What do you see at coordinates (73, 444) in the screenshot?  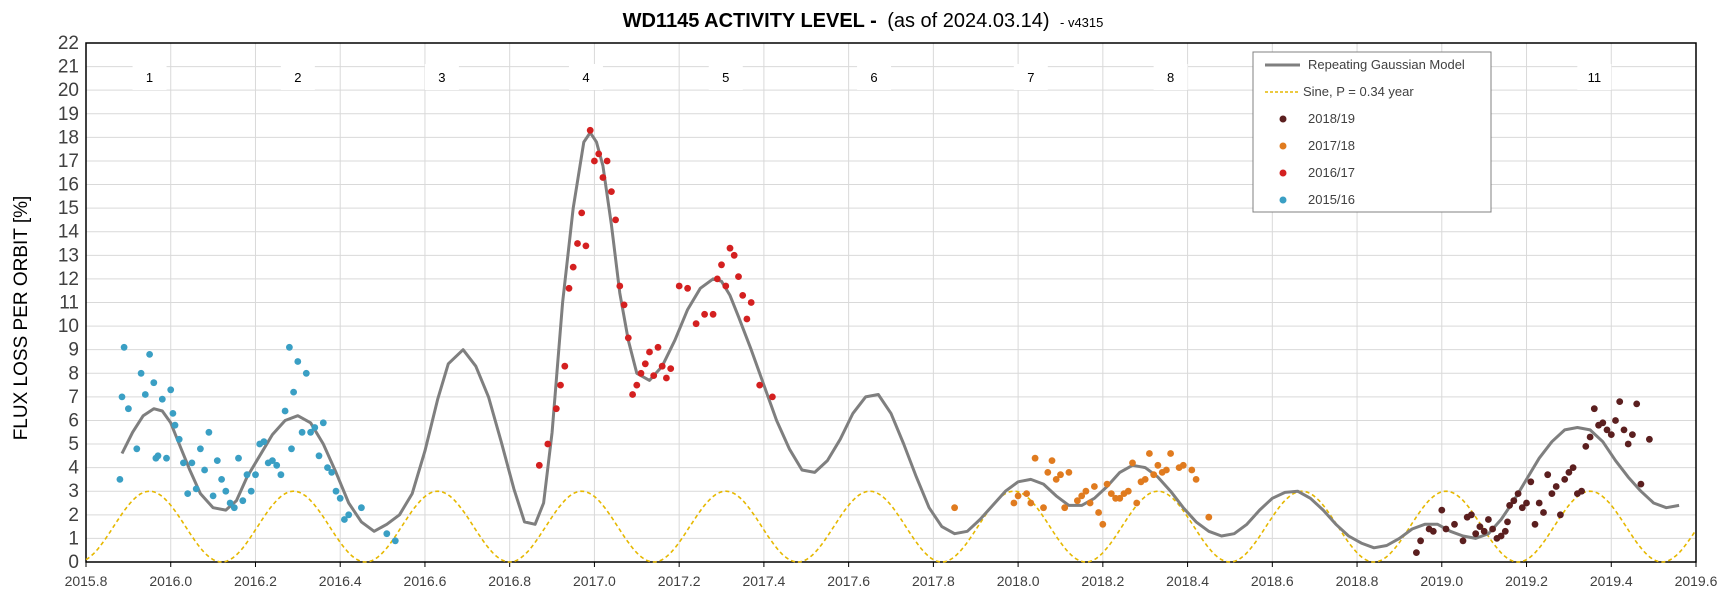 I see `y-tick-label: 5` at bounding box center [73, 444].